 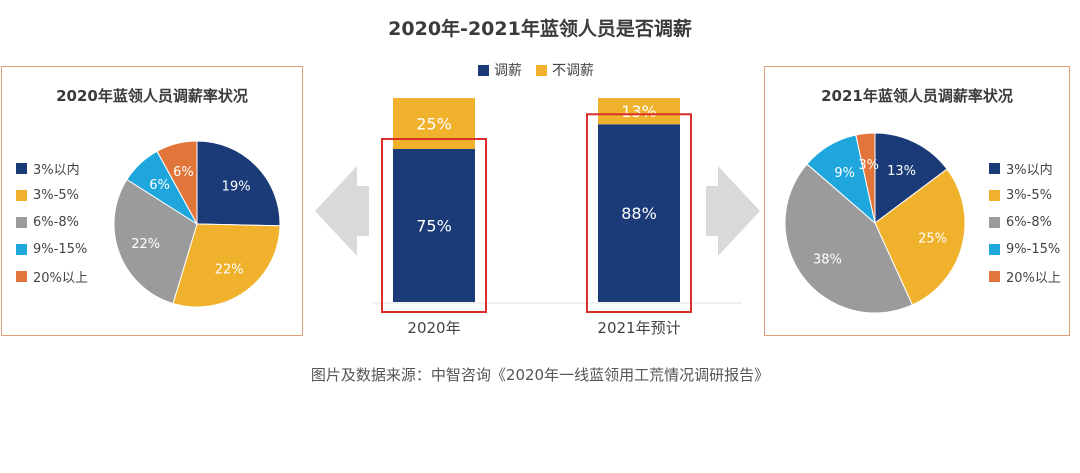 I want to click on pie-slice-label-3: 9%, so click(x=844, y=173).